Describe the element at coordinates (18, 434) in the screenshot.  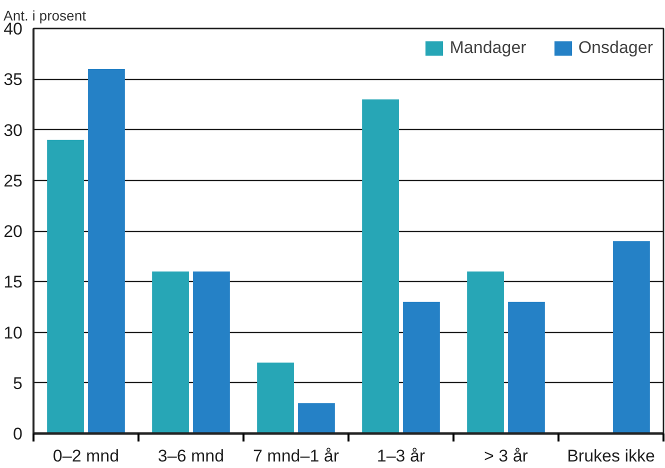
I see `y-tick-label: 0` at that location.